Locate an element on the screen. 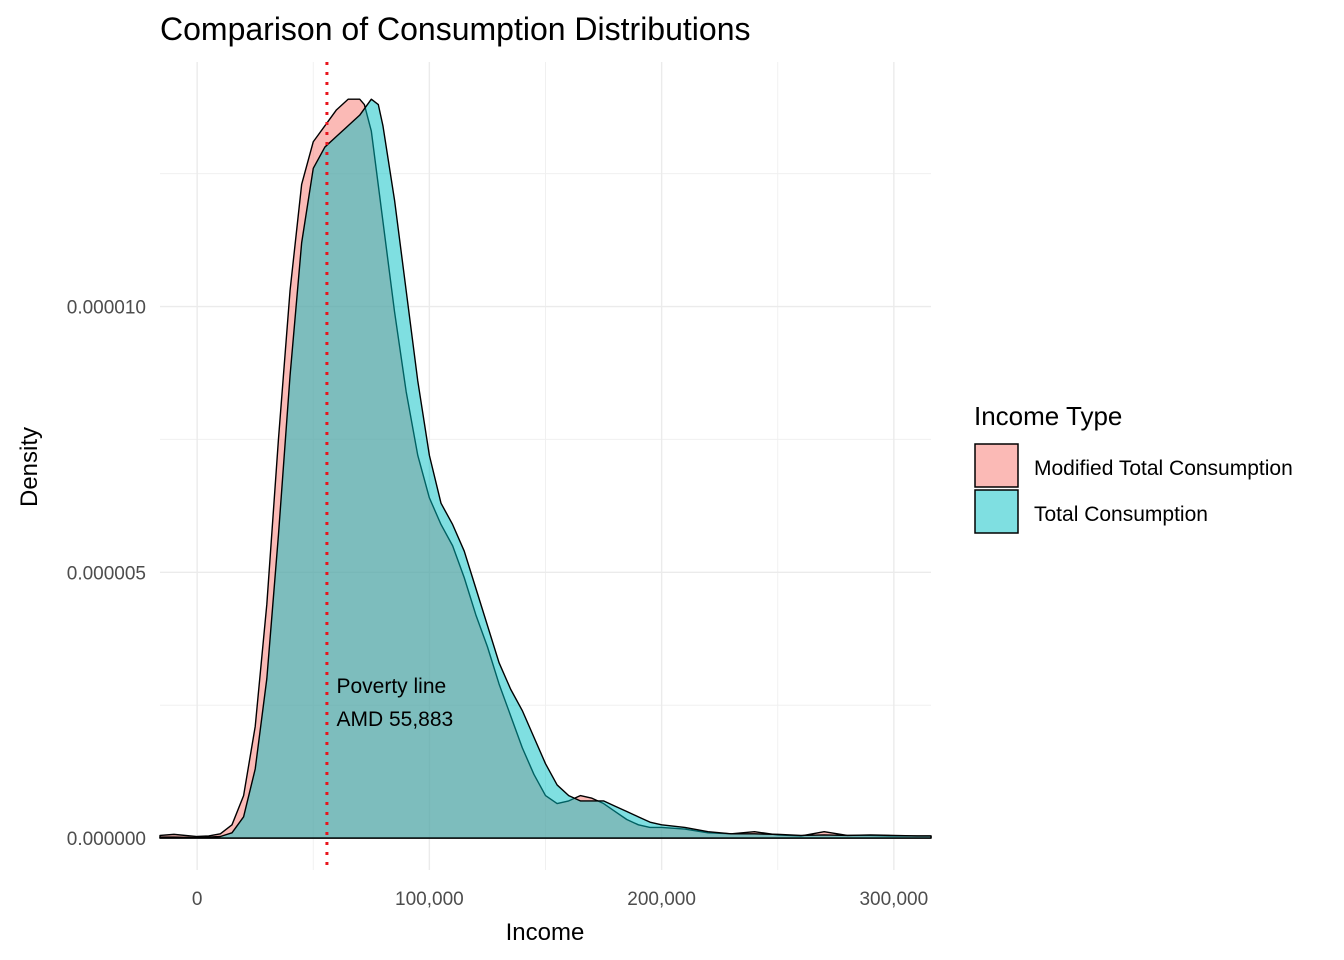 The image size is (1344, 960). legend-label: Total Consumption is located at coordinates (1121, 514).